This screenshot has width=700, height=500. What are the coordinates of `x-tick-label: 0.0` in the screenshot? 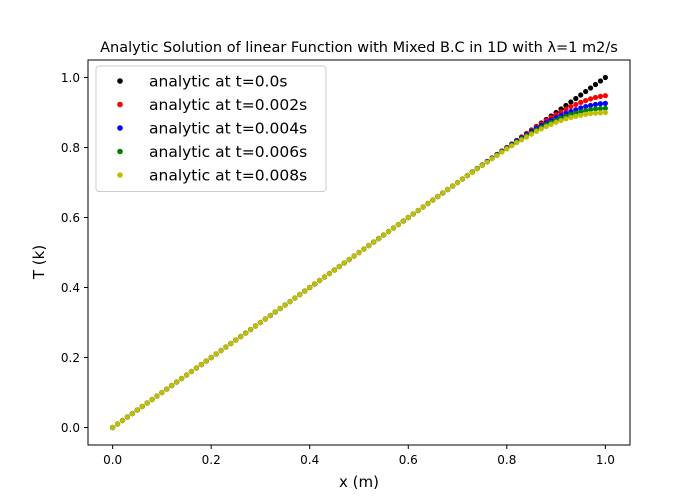 It's located at (112, 460).